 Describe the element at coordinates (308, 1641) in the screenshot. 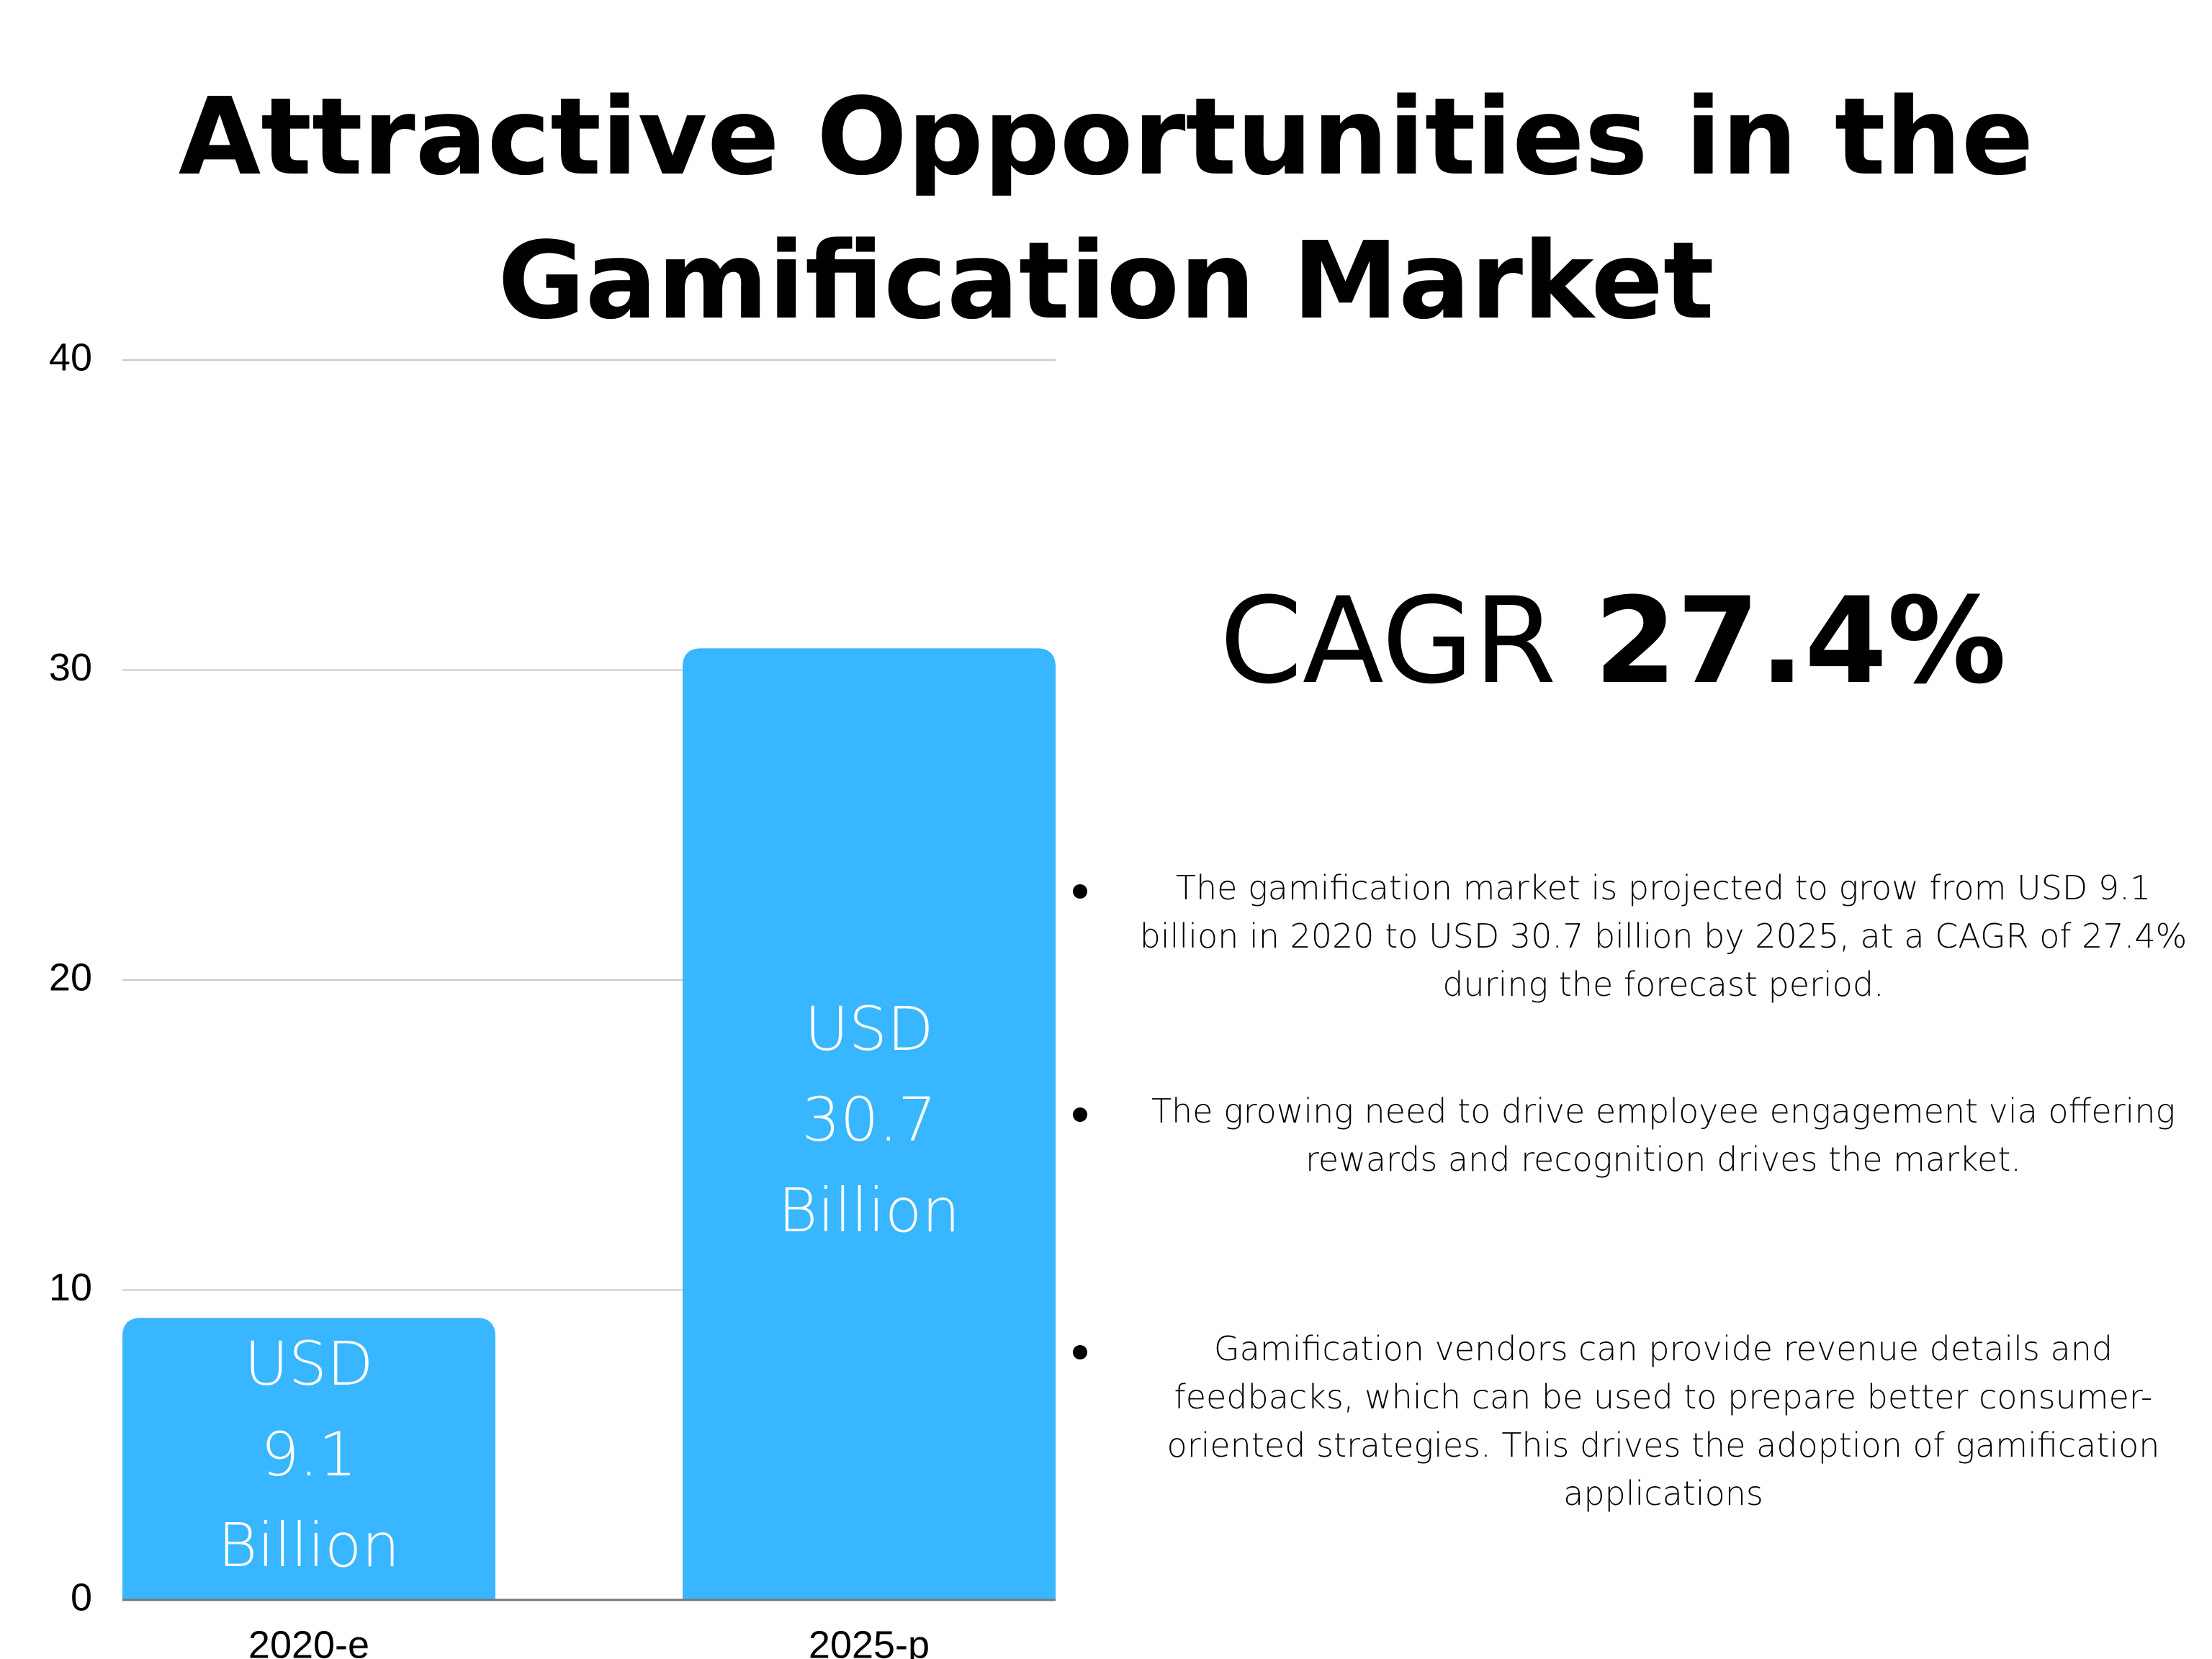

I see `x-tick-label: 2020-e` at that location.